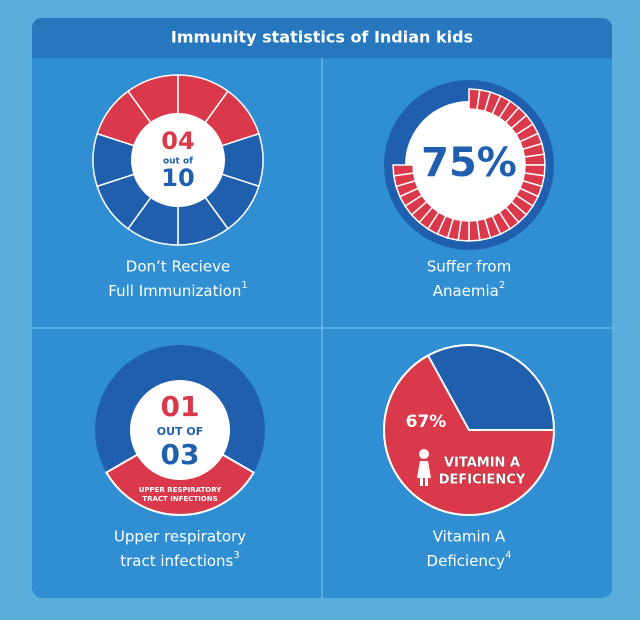 This screenshot has width=640, height=620. What do you see at coordinates (179, 499) in the screenshot?
I see `inner-label: TRACT INFECTIONS` at bounding box center [179, 499].